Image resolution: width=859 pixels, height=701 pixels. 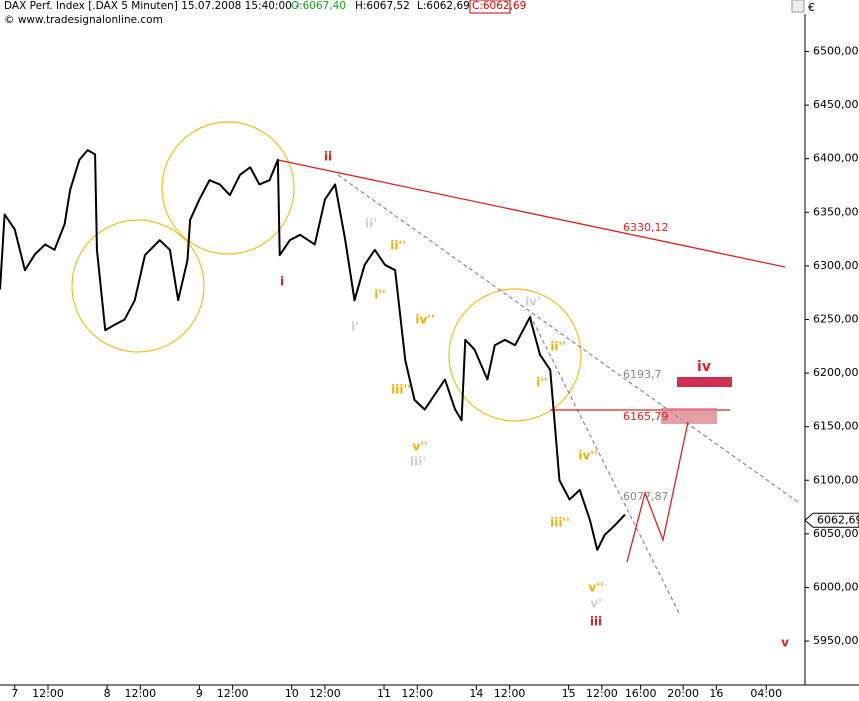 I want to click on y-tick-label: 6150,00, so click(x=836, y=426).